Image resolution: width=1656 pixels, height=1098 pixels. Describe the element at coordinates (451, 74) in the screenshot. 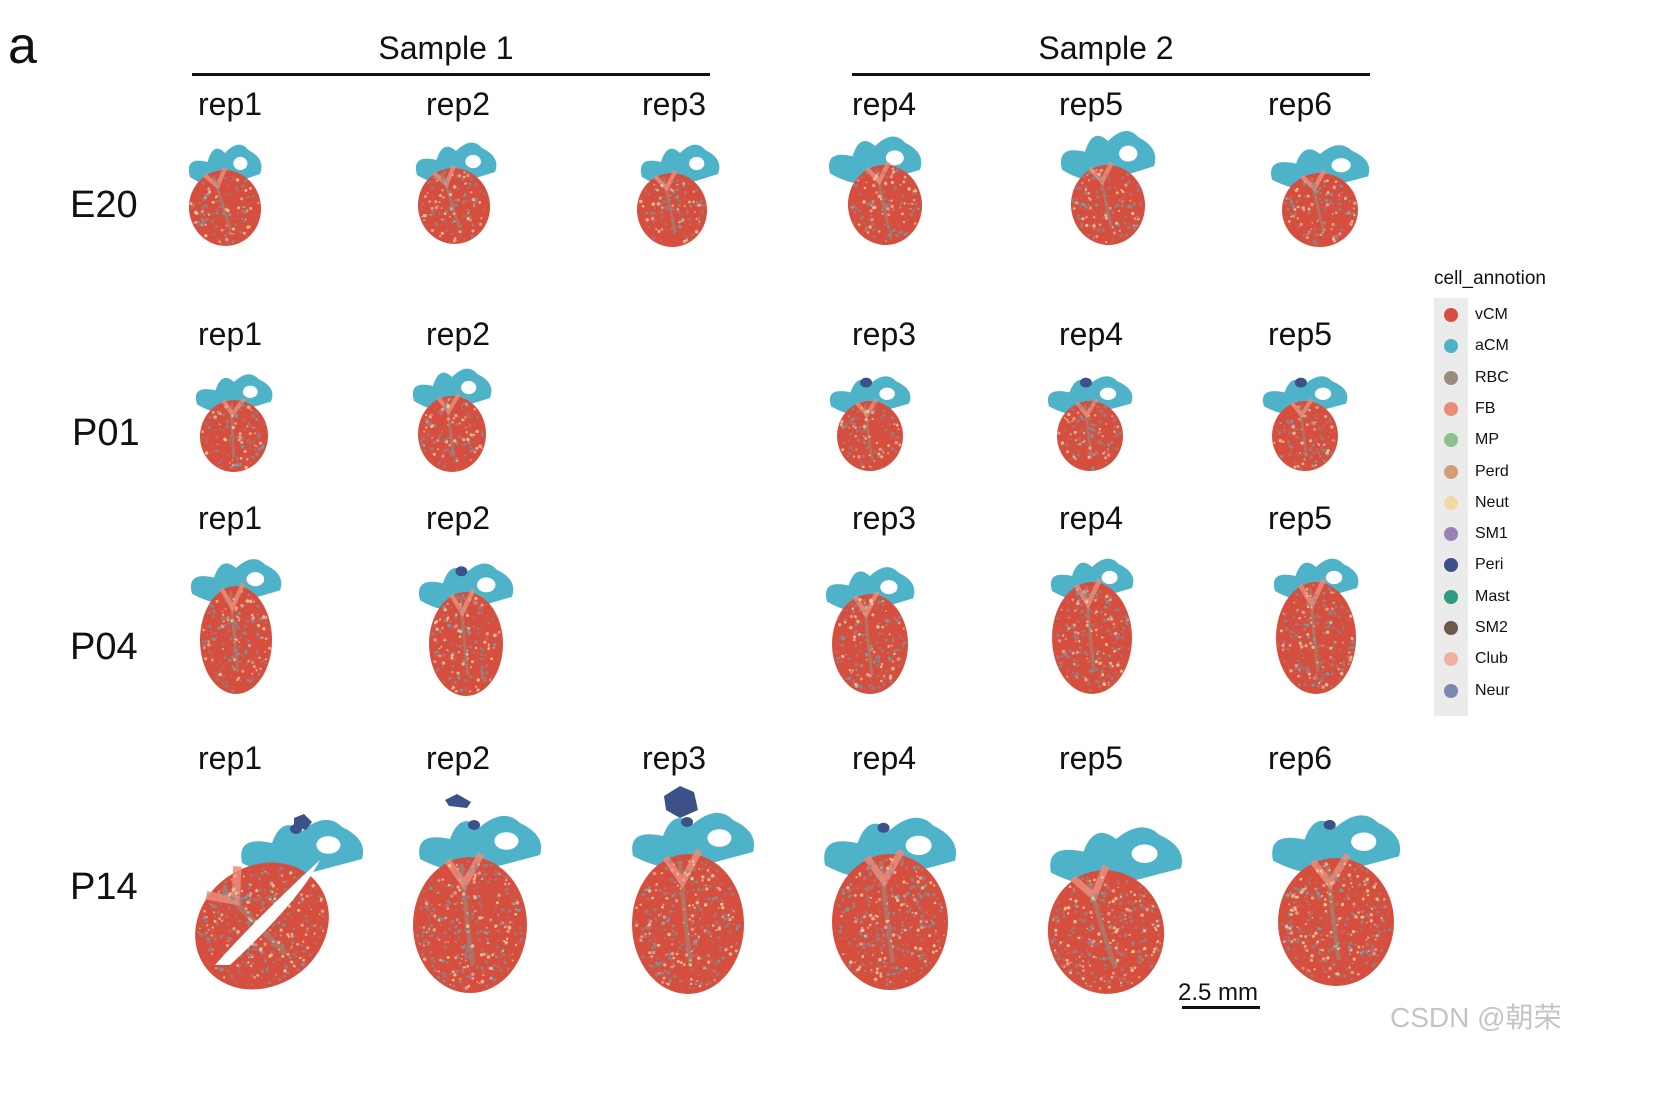

I see `sample-1-rule` at that location.